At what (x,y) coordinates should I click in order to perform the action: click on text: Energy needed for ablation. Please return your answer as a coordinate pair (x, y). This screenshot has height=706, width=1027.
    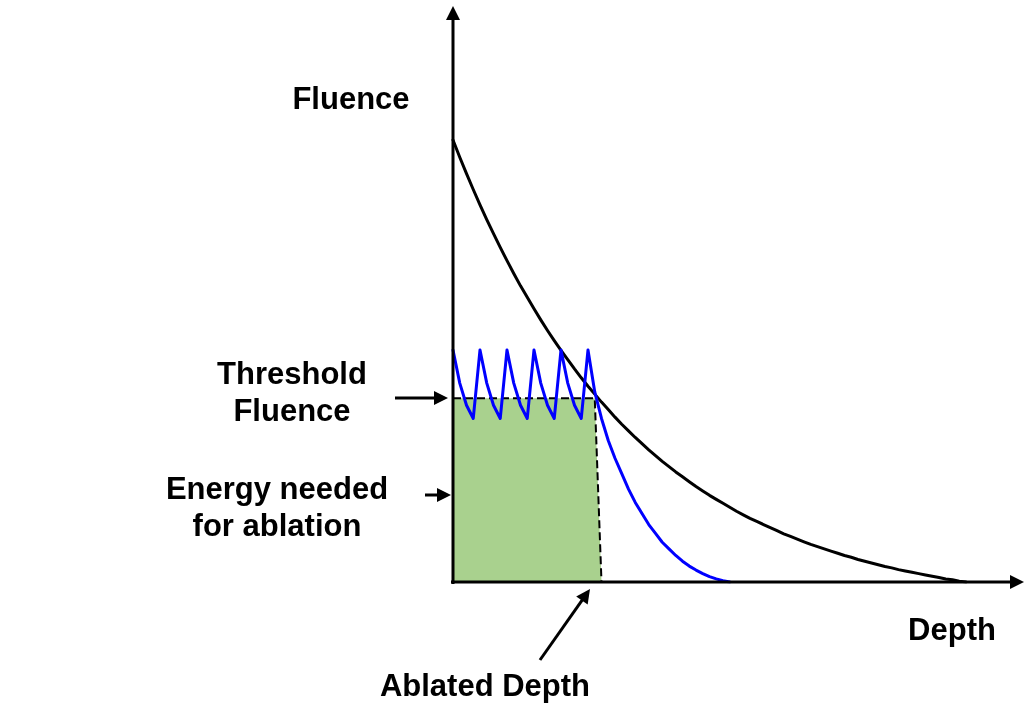
    Looking at the image, I should click on (277, 507).